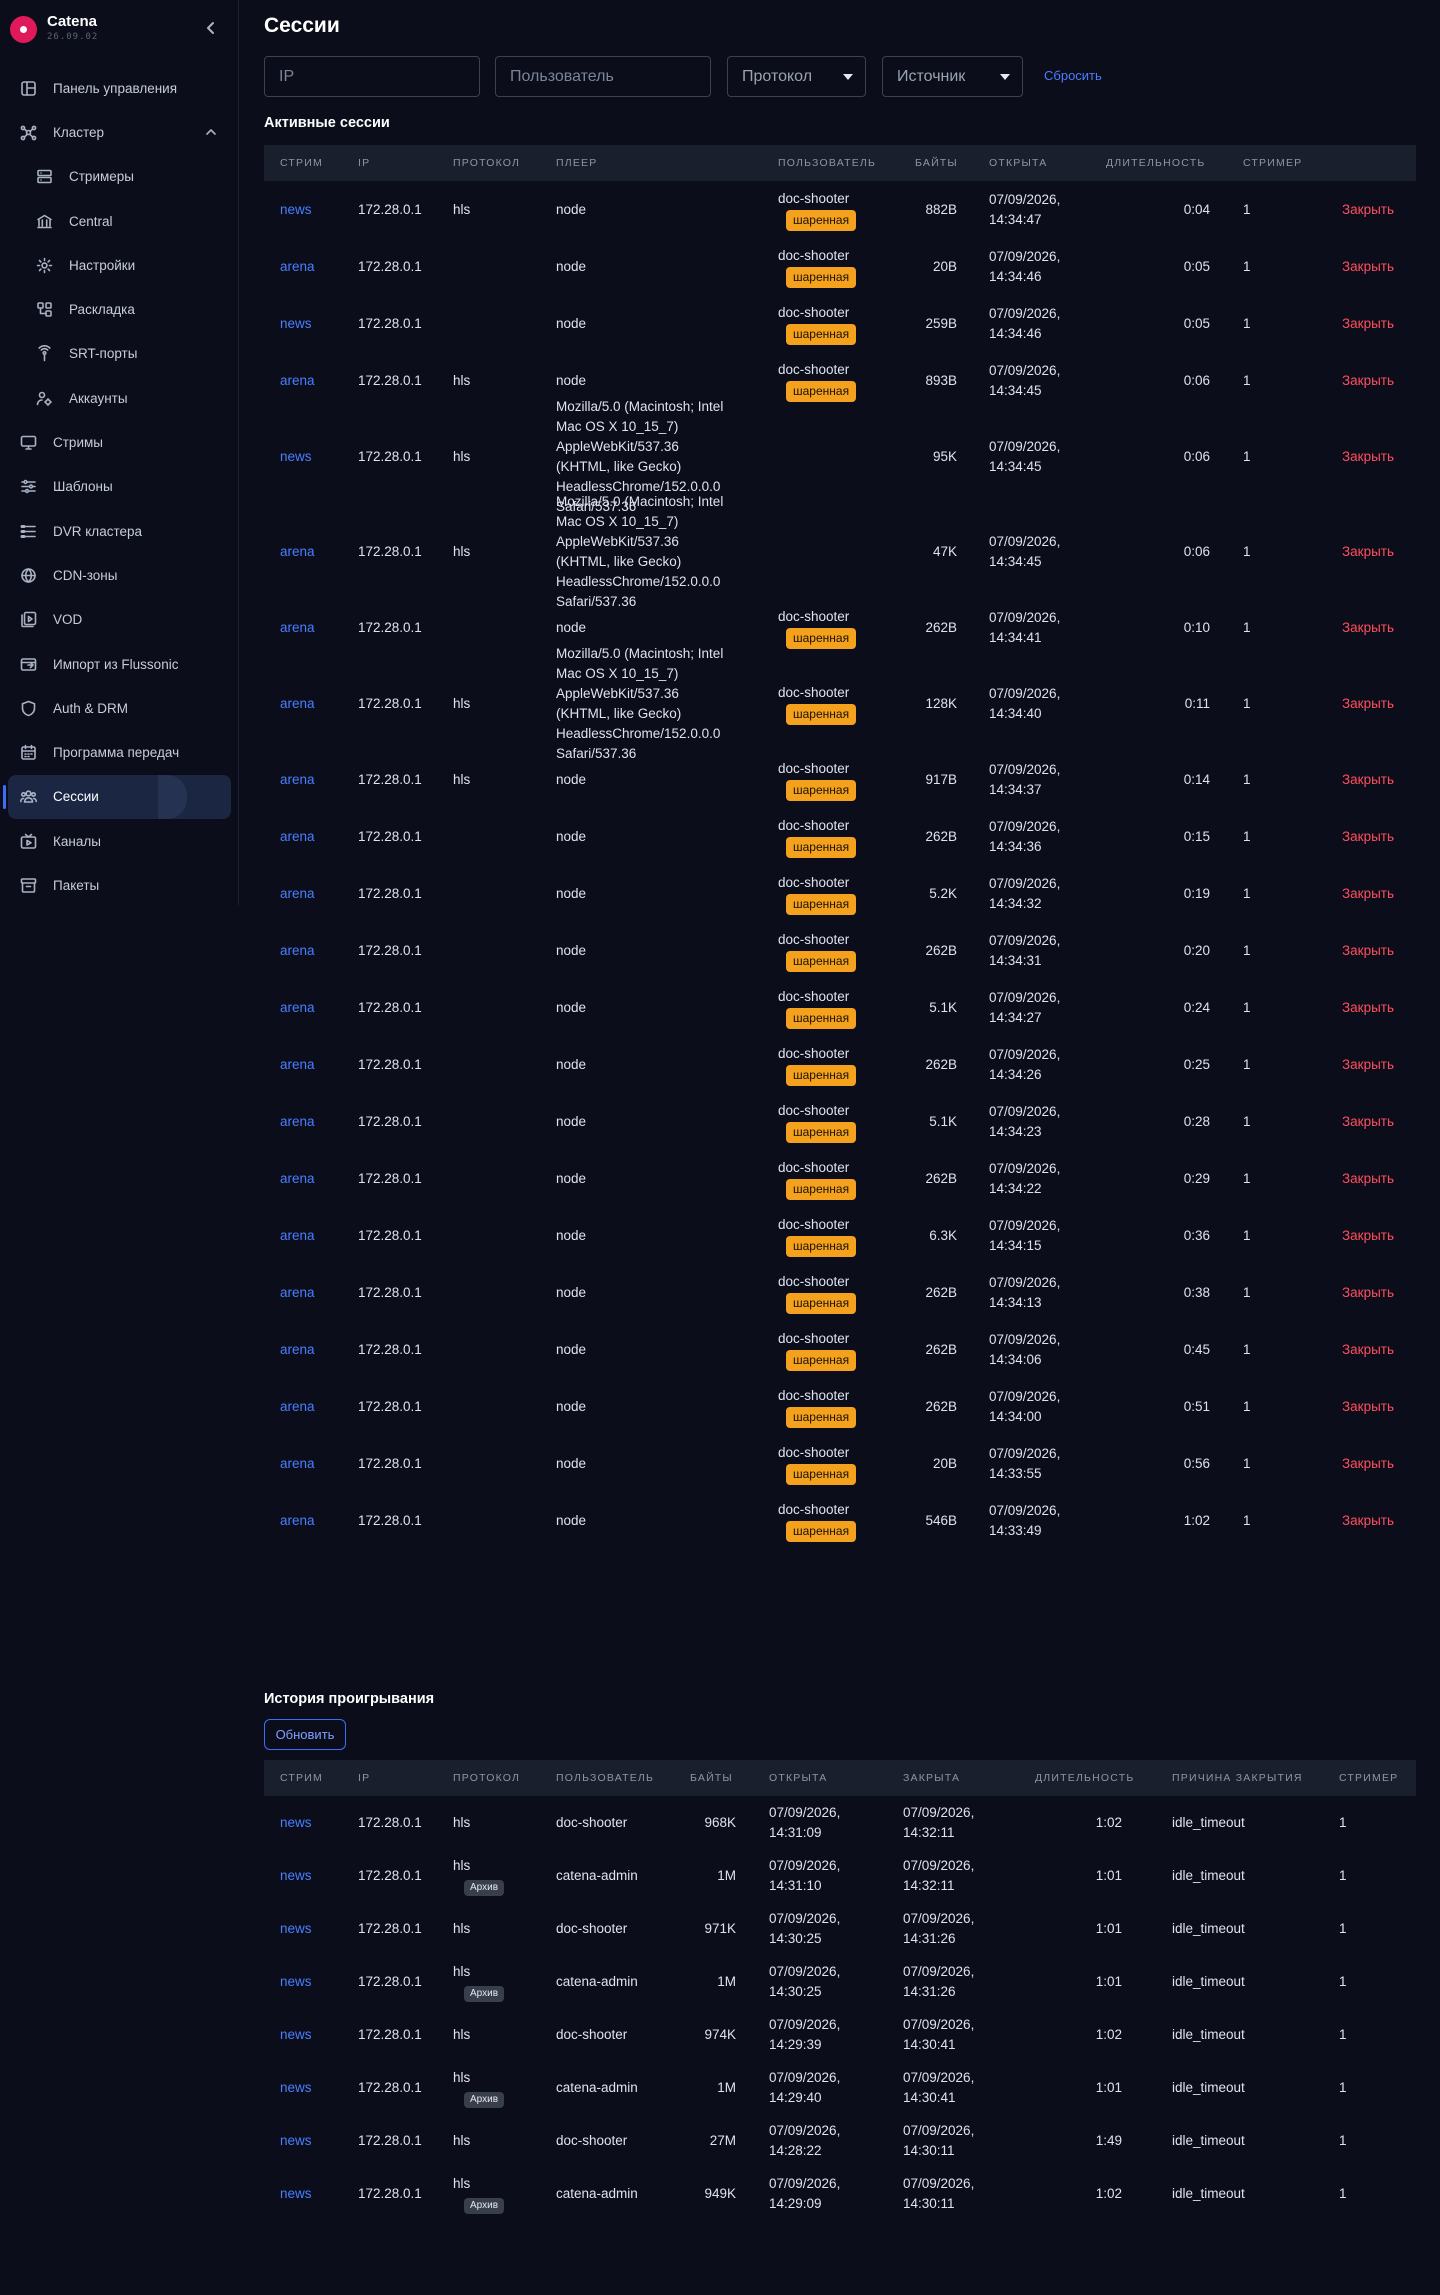 The width and height of the screenshot is (1440, 2295). What do you see at coordinates (119, 309) in the screenshot?
I see `sidebar-item-5: Раскладка` at bounding box center [119, 309].